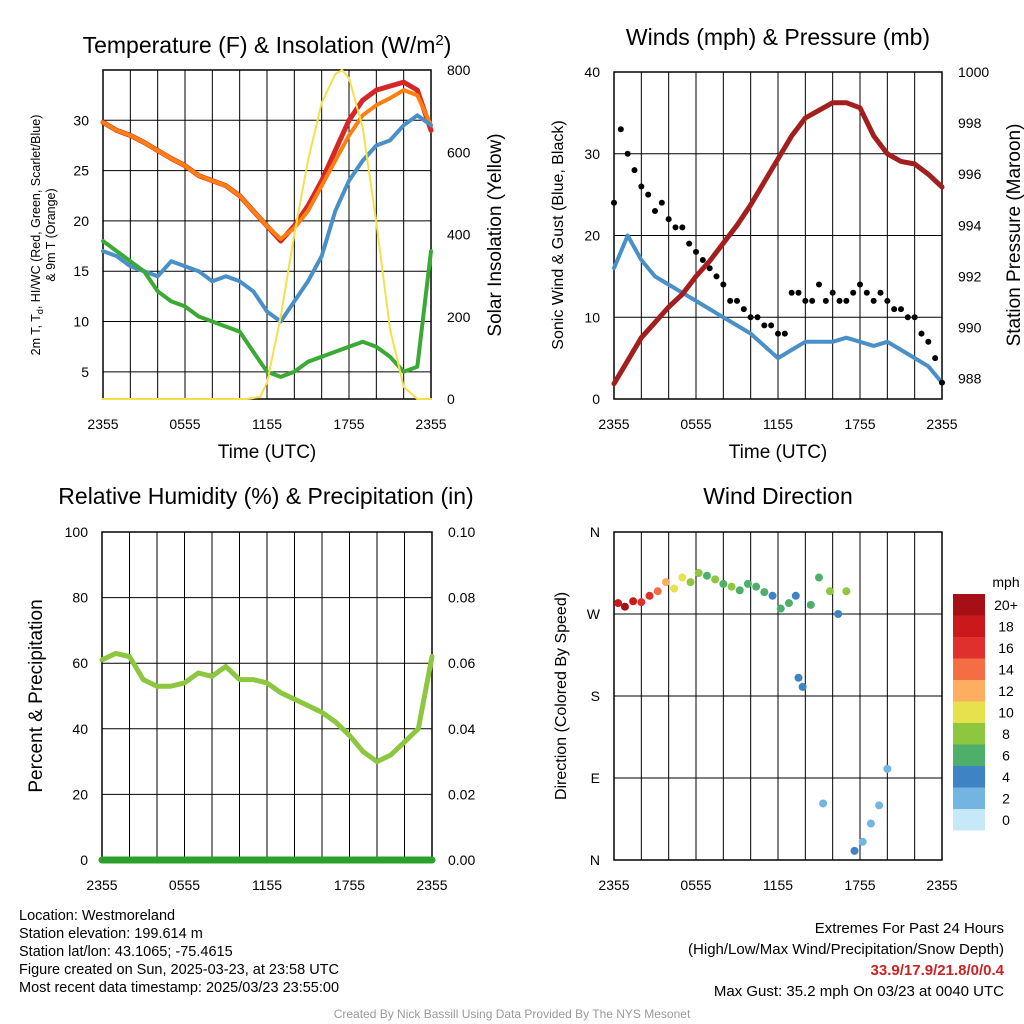 The height and width of the screenshot is (1024, 1024). Describe the element at coordinates (970, 379) in the screenshot. I see `y2-tick-label: 988` at that location.